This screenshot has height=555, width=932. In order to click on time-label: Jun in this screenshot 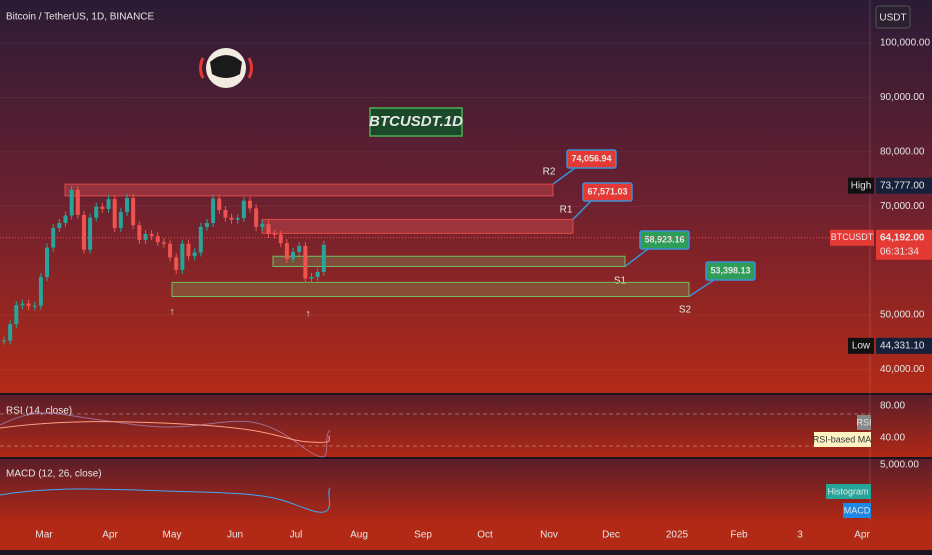, I will do `click(235, 535)`.